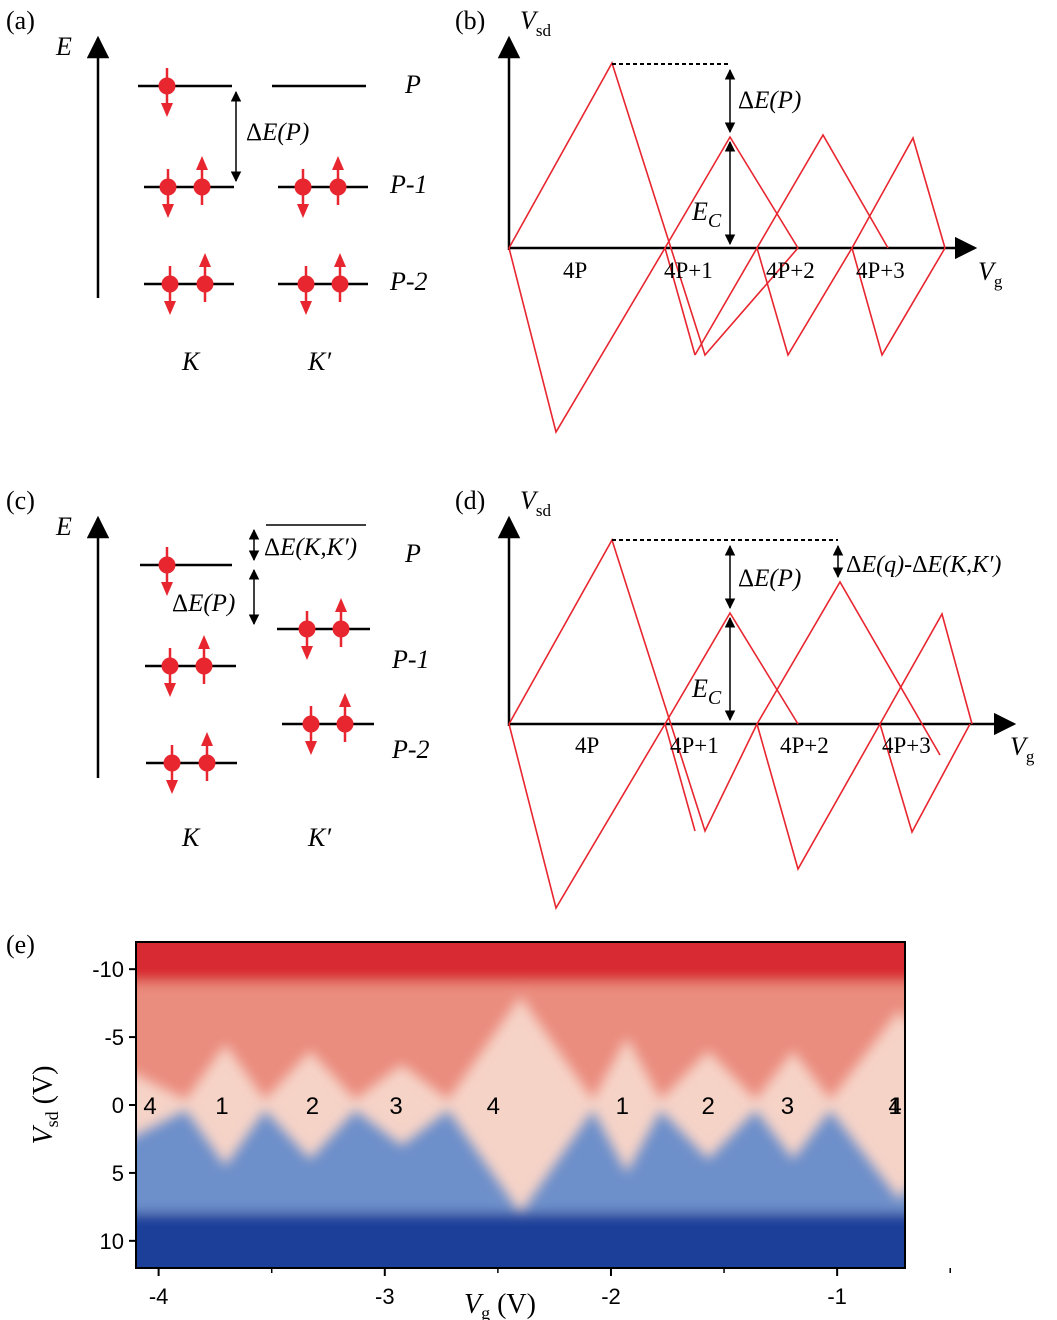 Image resolution: width=1057 pixels, height=1320 pixels. I want to click on gap-label-b: ΔE(P), so click(769, 100).